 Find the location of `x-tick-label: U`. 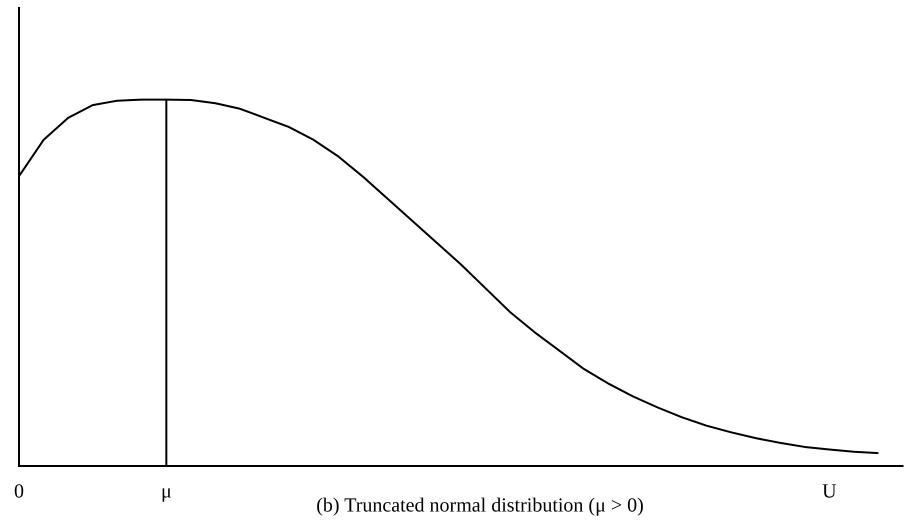

x-tick-label: U is located at coordinates (830, 491).